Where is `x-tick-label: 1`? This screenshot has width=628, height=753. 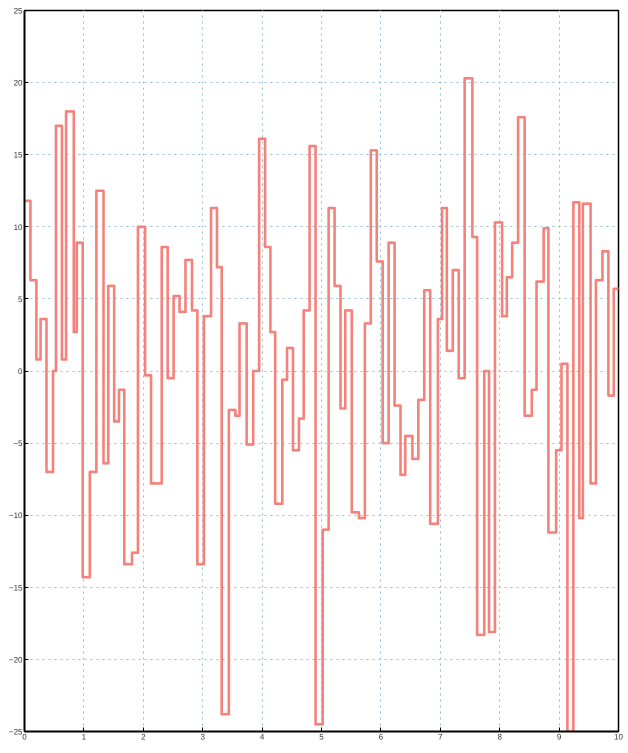
x-tick-label: 1 is located at coordinates (84, 737).